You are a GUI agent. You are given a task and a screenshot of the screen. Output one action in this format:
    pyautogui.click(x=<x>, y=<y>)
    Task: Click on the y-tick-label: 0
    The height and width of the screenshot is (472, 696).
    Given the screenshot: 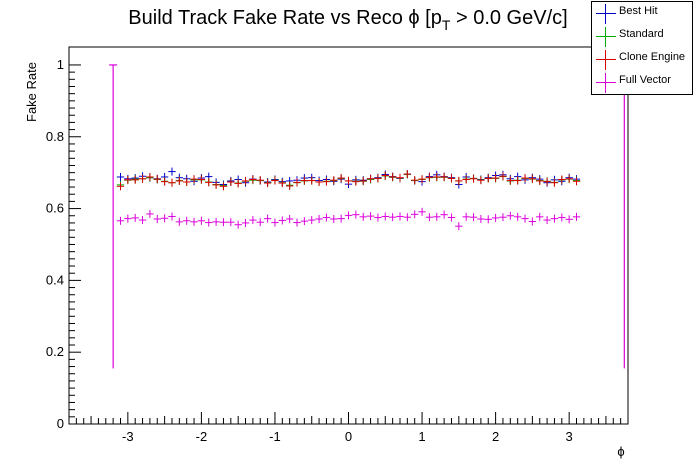 What is the action you would take?
    pyautogui.click(x=60, y=423)
    